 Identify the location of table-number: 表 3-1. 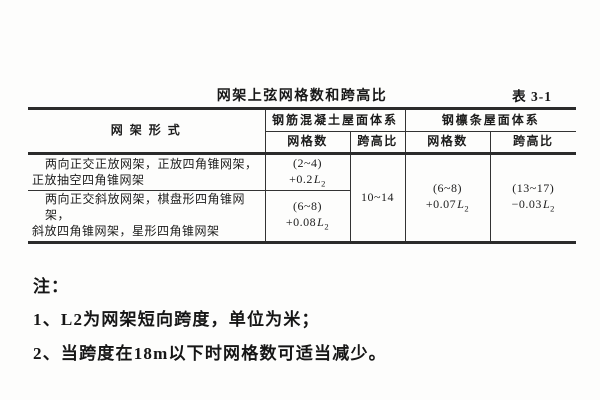
(532, 96).